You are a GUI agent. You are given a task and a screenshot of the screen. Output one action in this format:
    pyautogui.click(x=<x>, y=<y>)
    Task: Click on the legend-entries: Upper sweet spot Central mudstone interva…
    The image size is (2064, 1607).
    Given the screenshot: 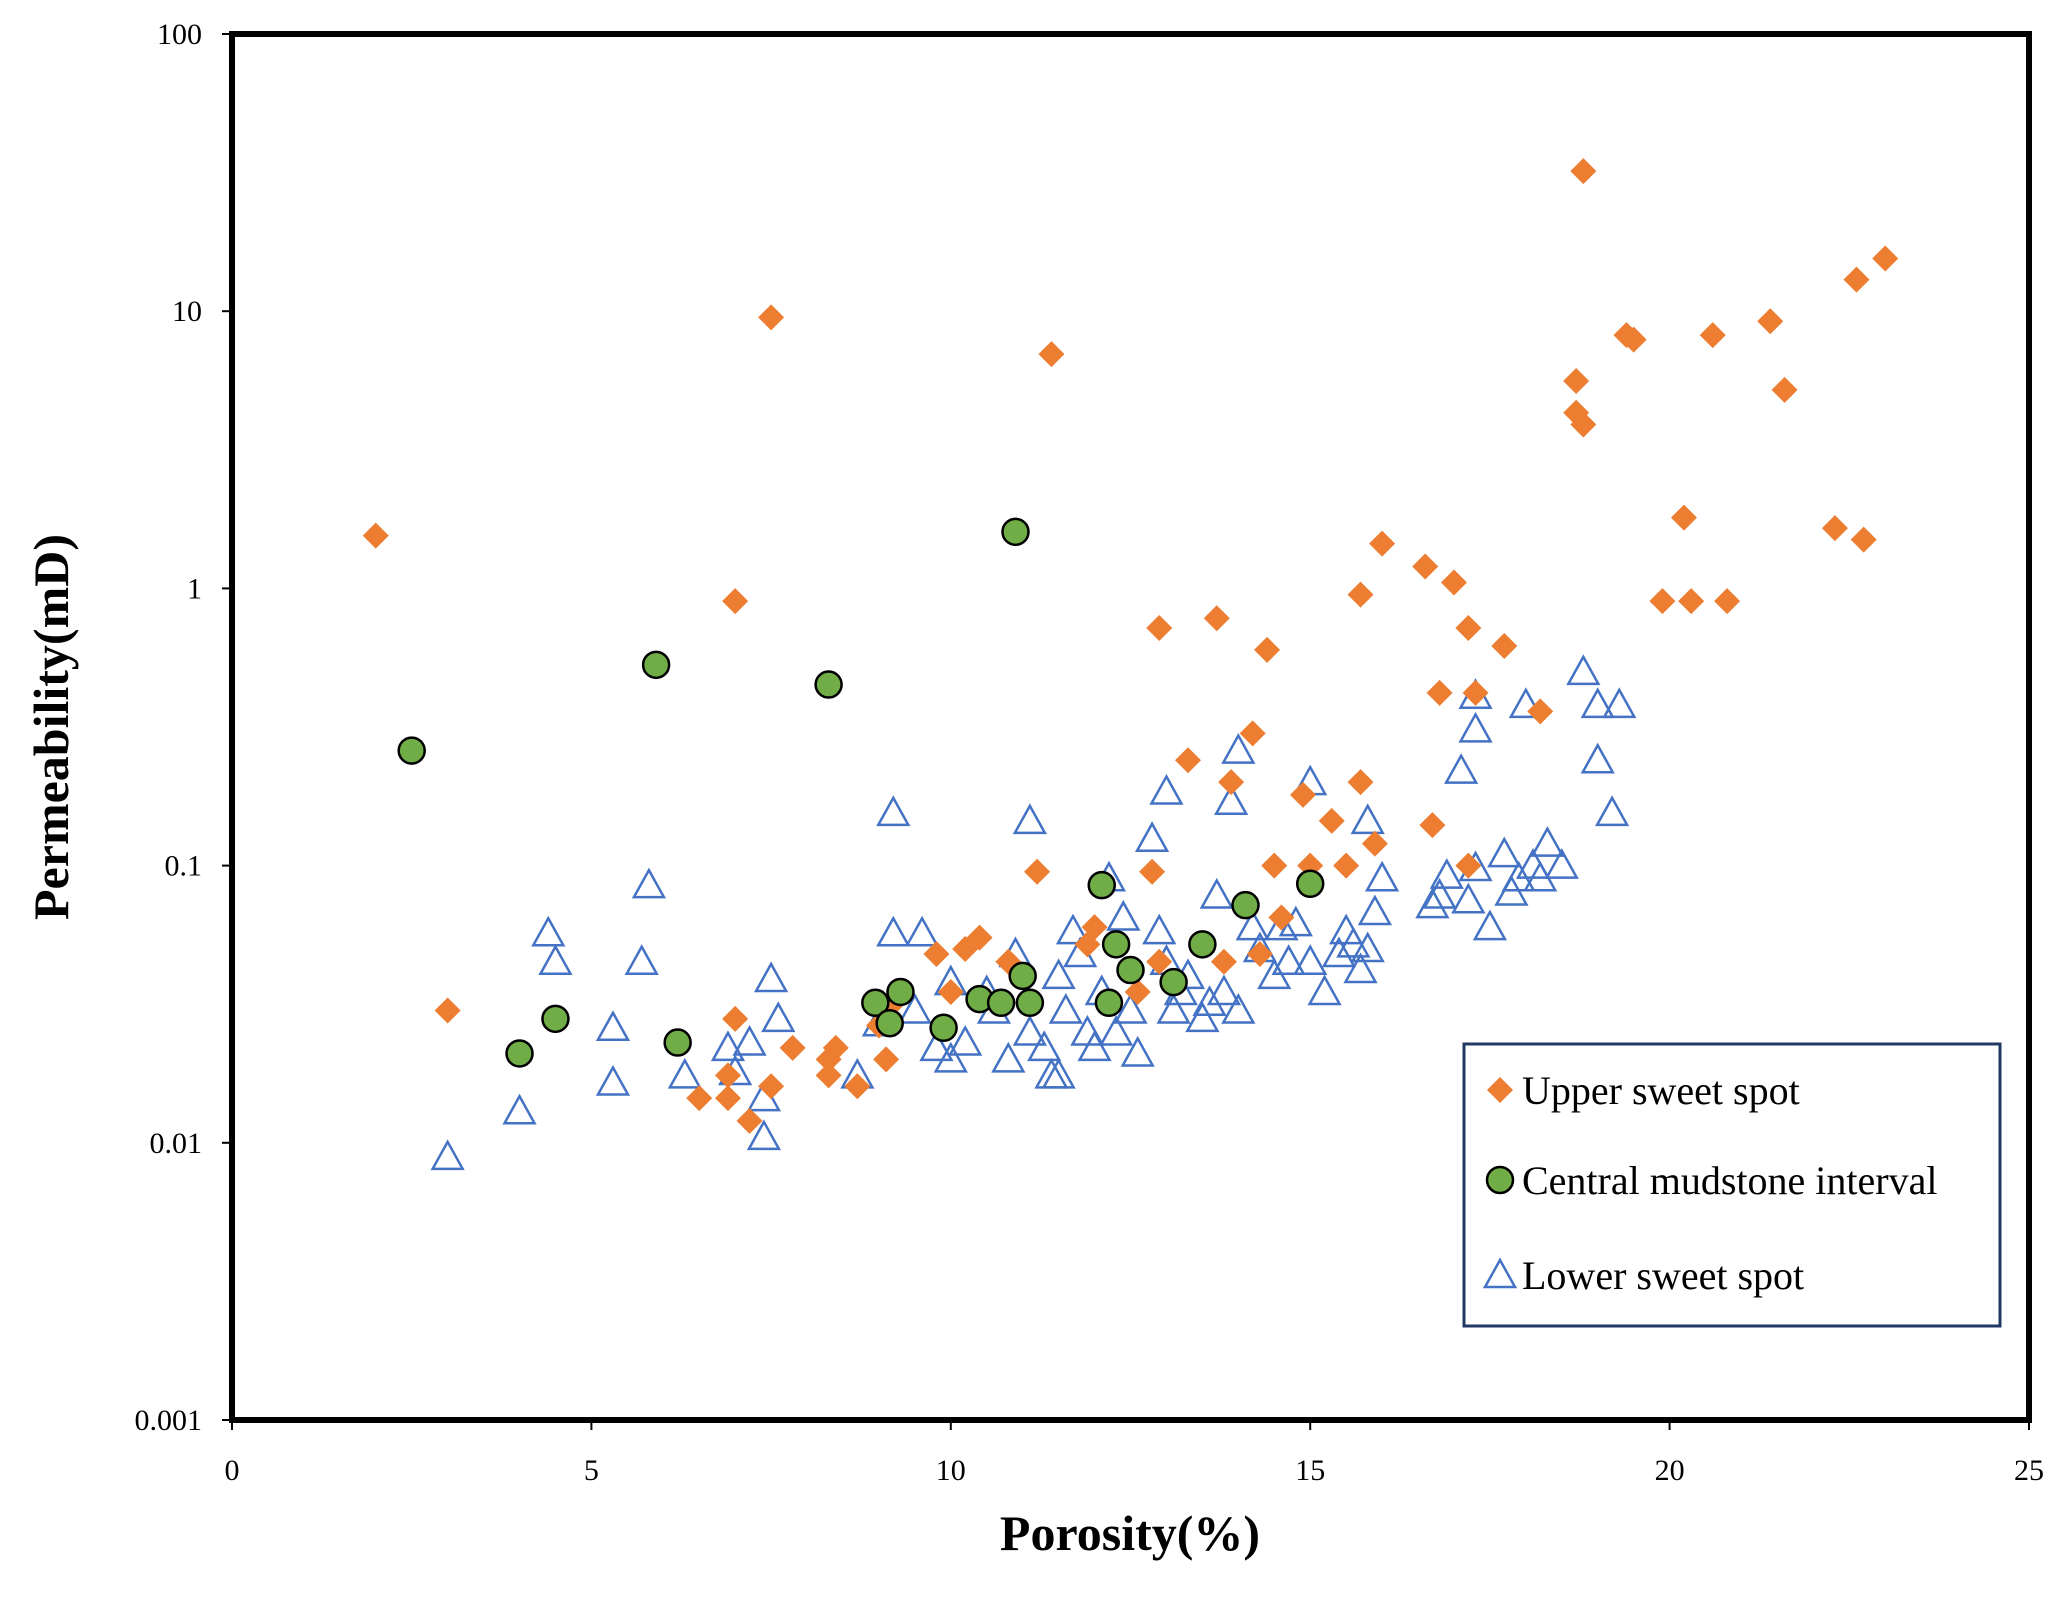 What is the action you would take?
    pyautogui.click(x=1709, y=1183)
    